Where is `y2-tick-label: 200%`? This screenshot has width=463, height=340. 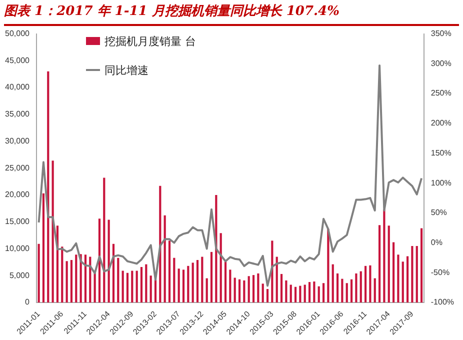
y2-tick-label: 200% is located at coordinates (441, 123).